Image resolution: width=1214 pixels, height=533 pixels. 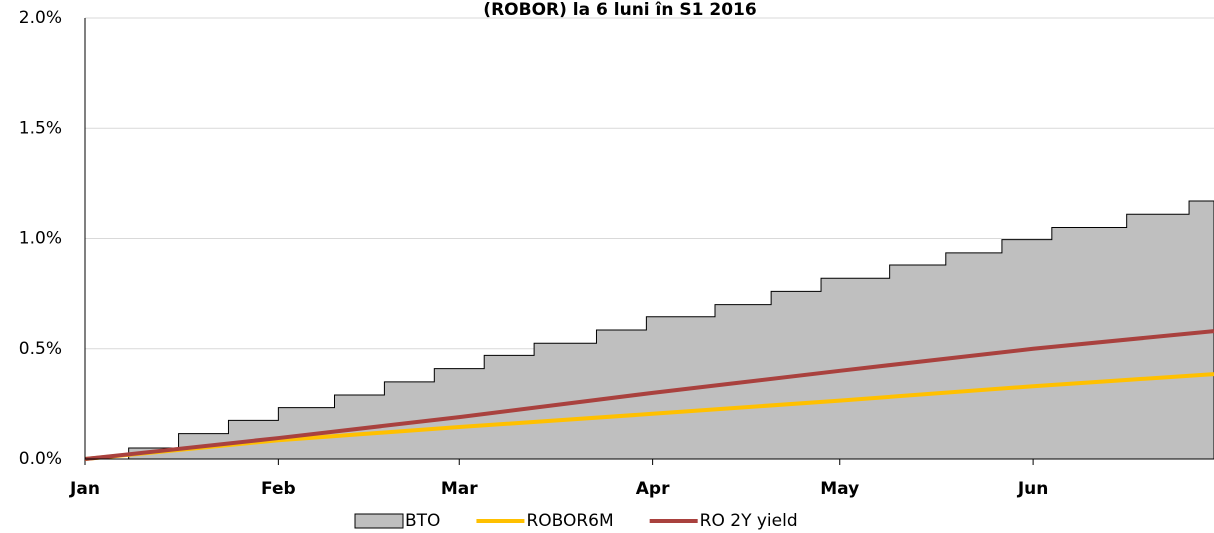 I want to click on y-tick-label: 2.0%, so click(x=40, y=18).